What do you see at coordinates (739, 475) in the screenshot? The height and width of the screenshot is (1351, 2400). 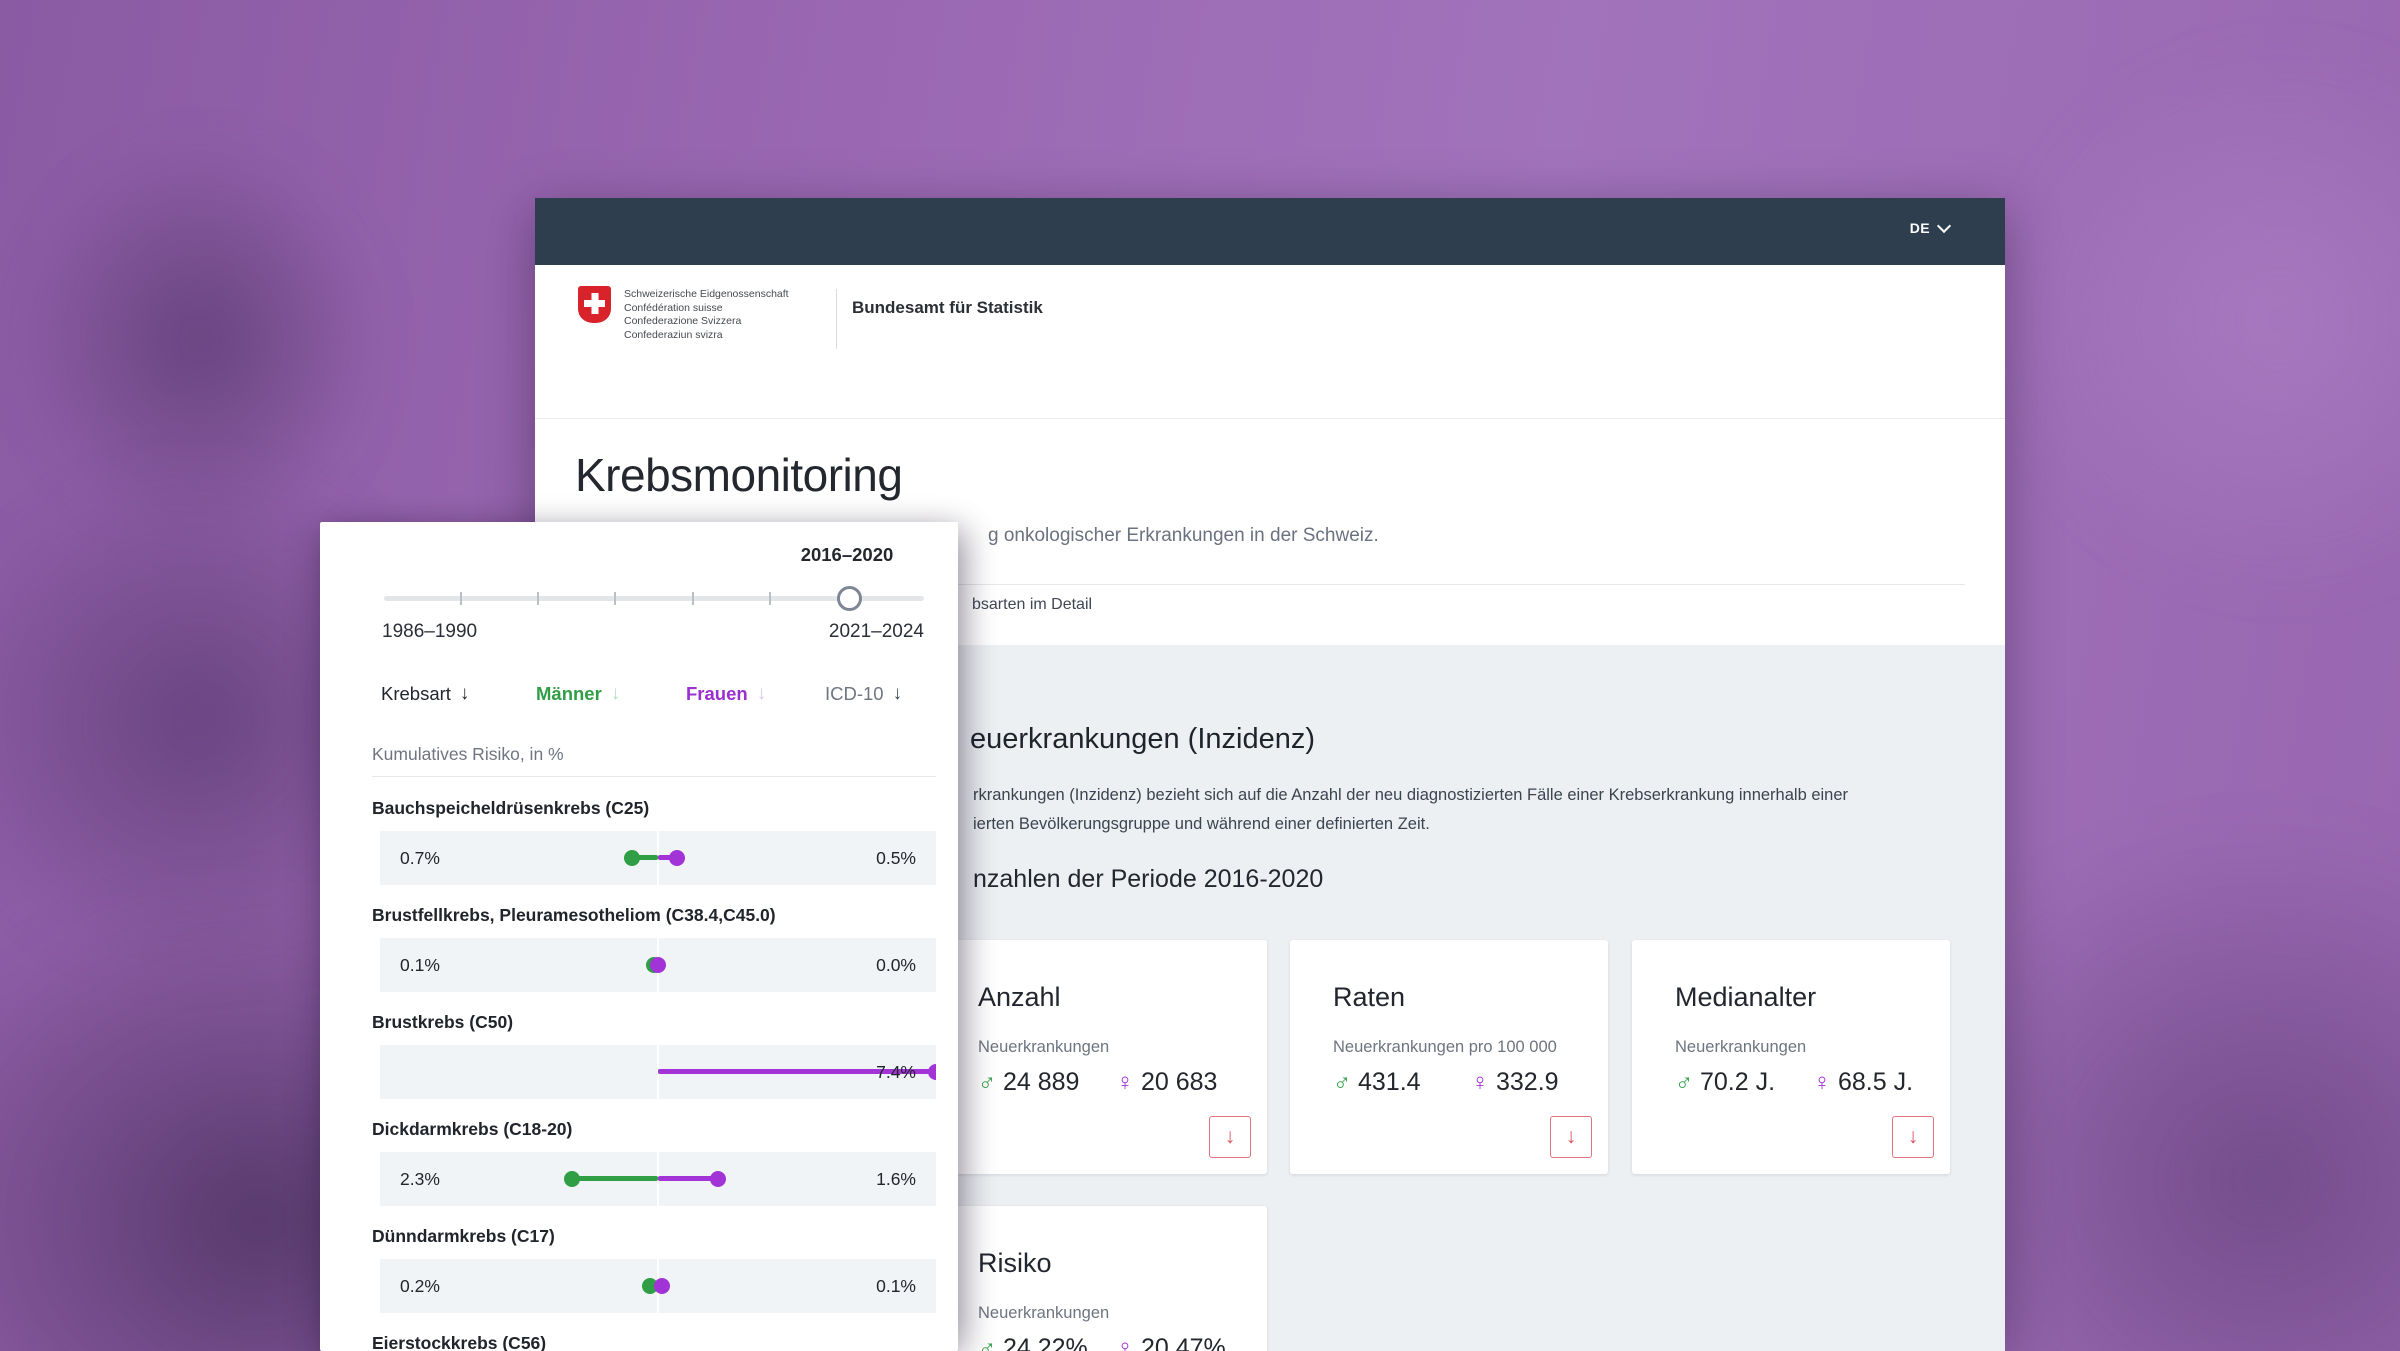 I see `page-title: Krebsmonitoring` at bounding box center [739, 475].